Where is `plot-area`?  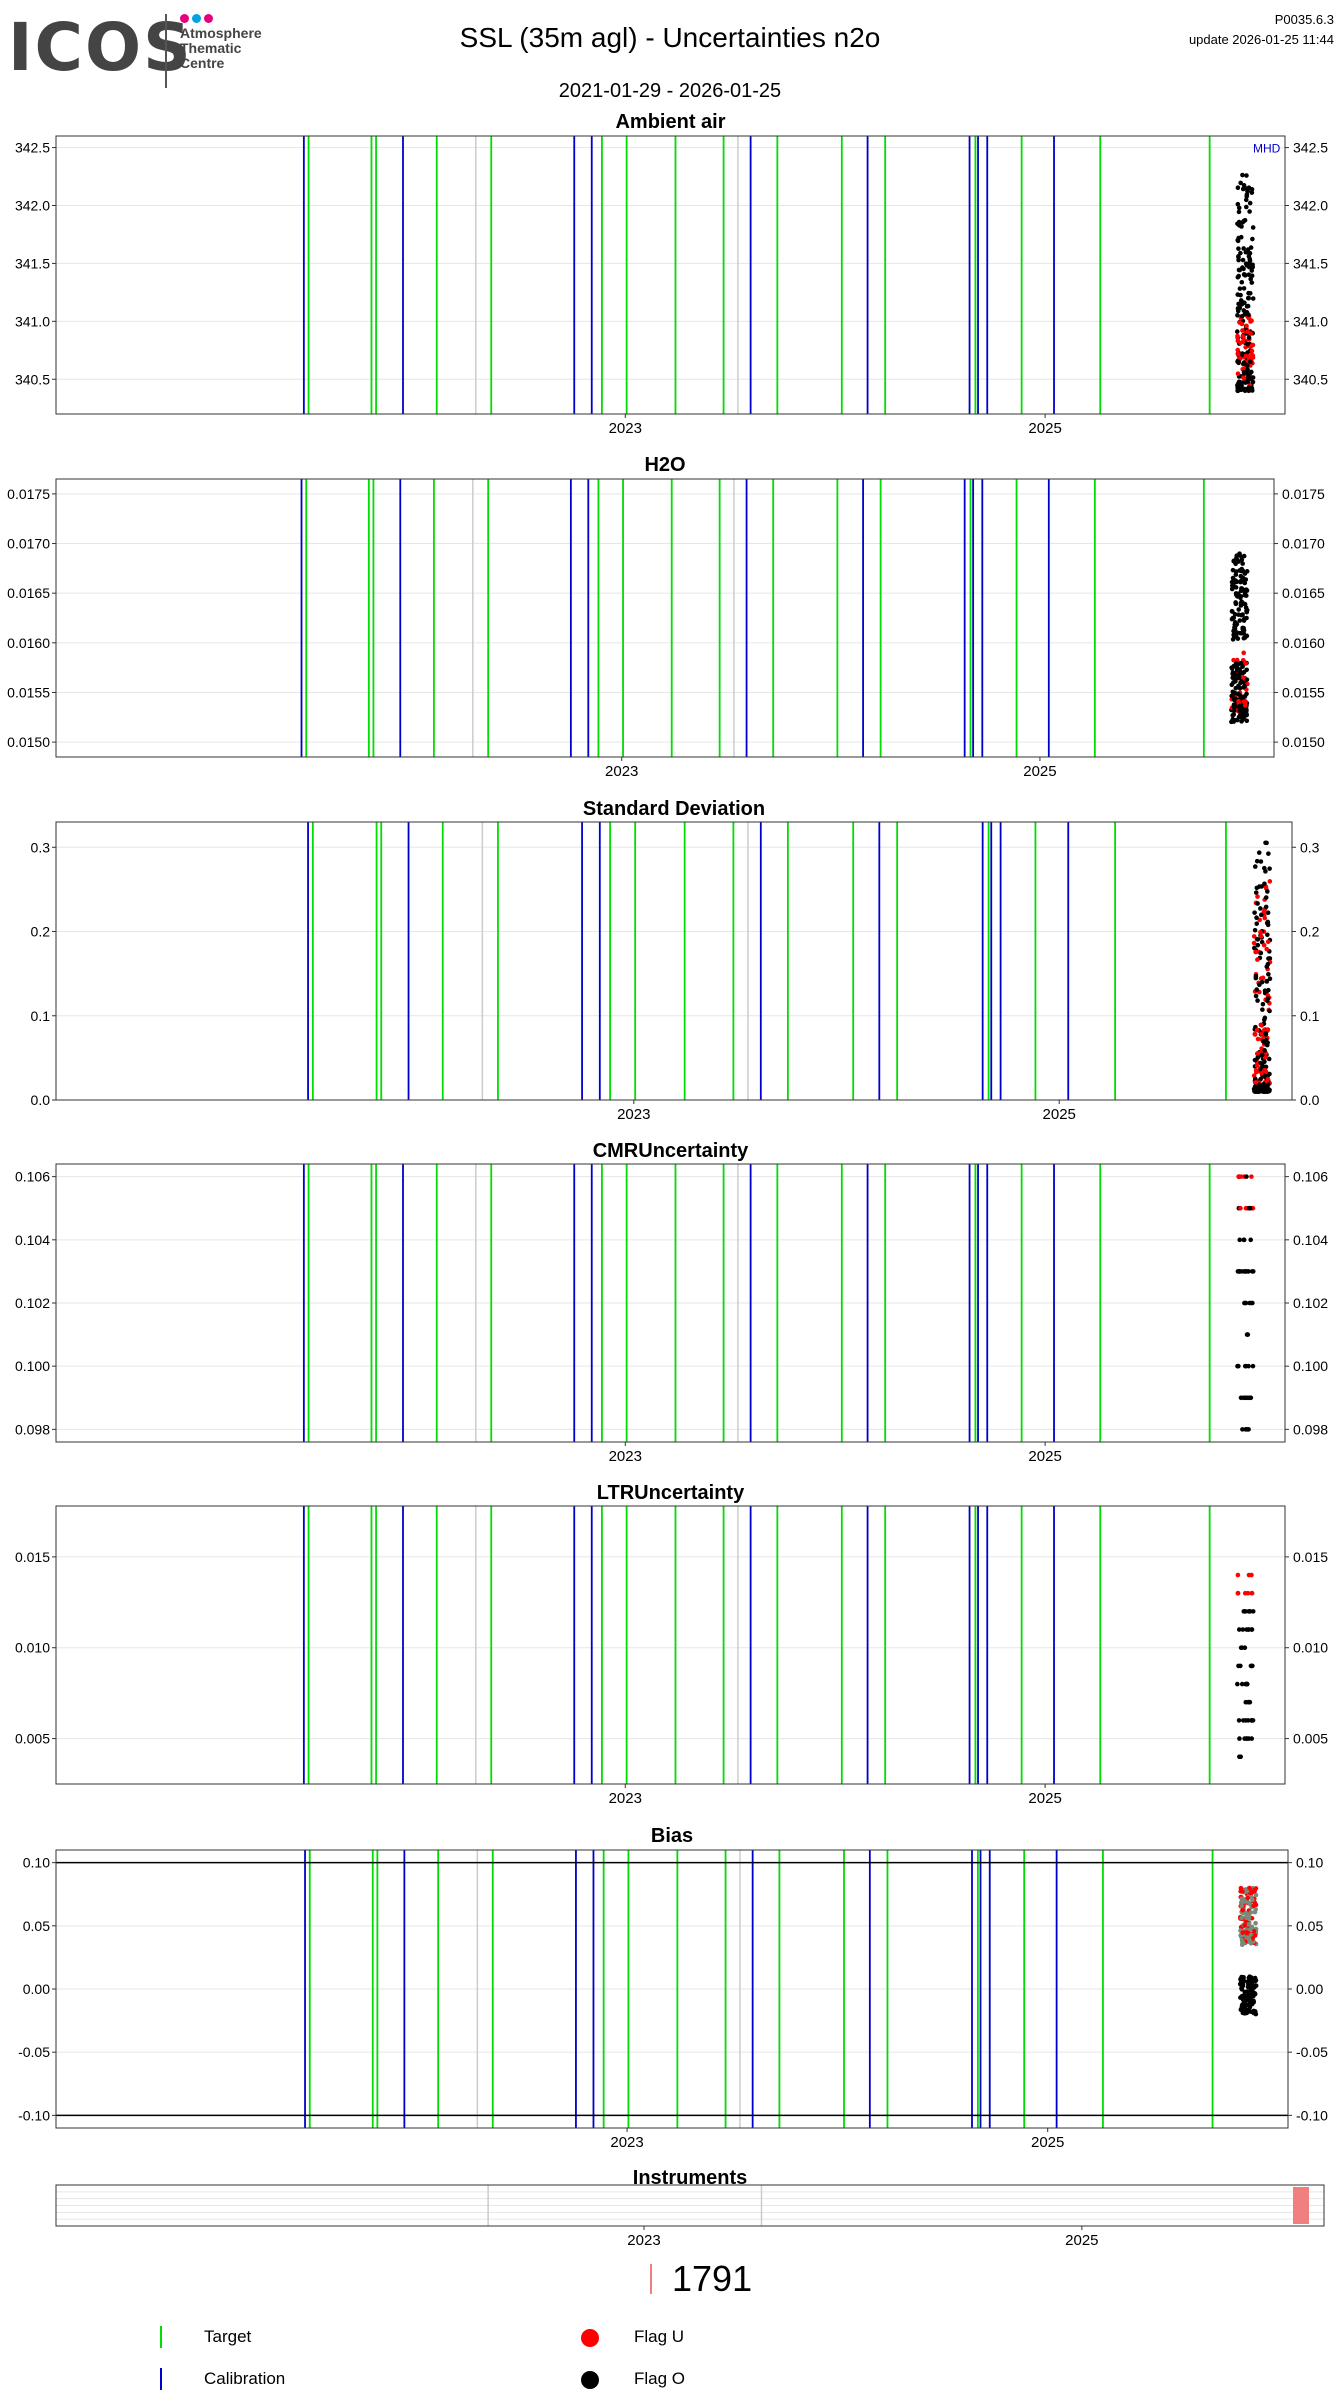
plot-area is located at coordinates (670, 275).